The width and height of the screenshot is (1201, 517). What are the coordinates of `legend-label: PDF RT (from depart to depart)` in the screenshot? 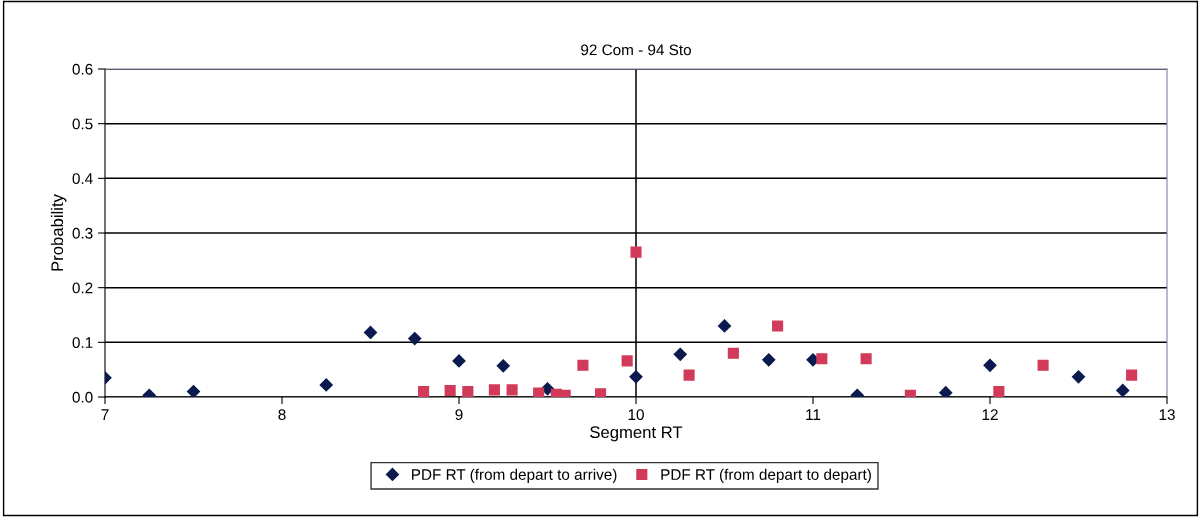 It's located at (766, 475).